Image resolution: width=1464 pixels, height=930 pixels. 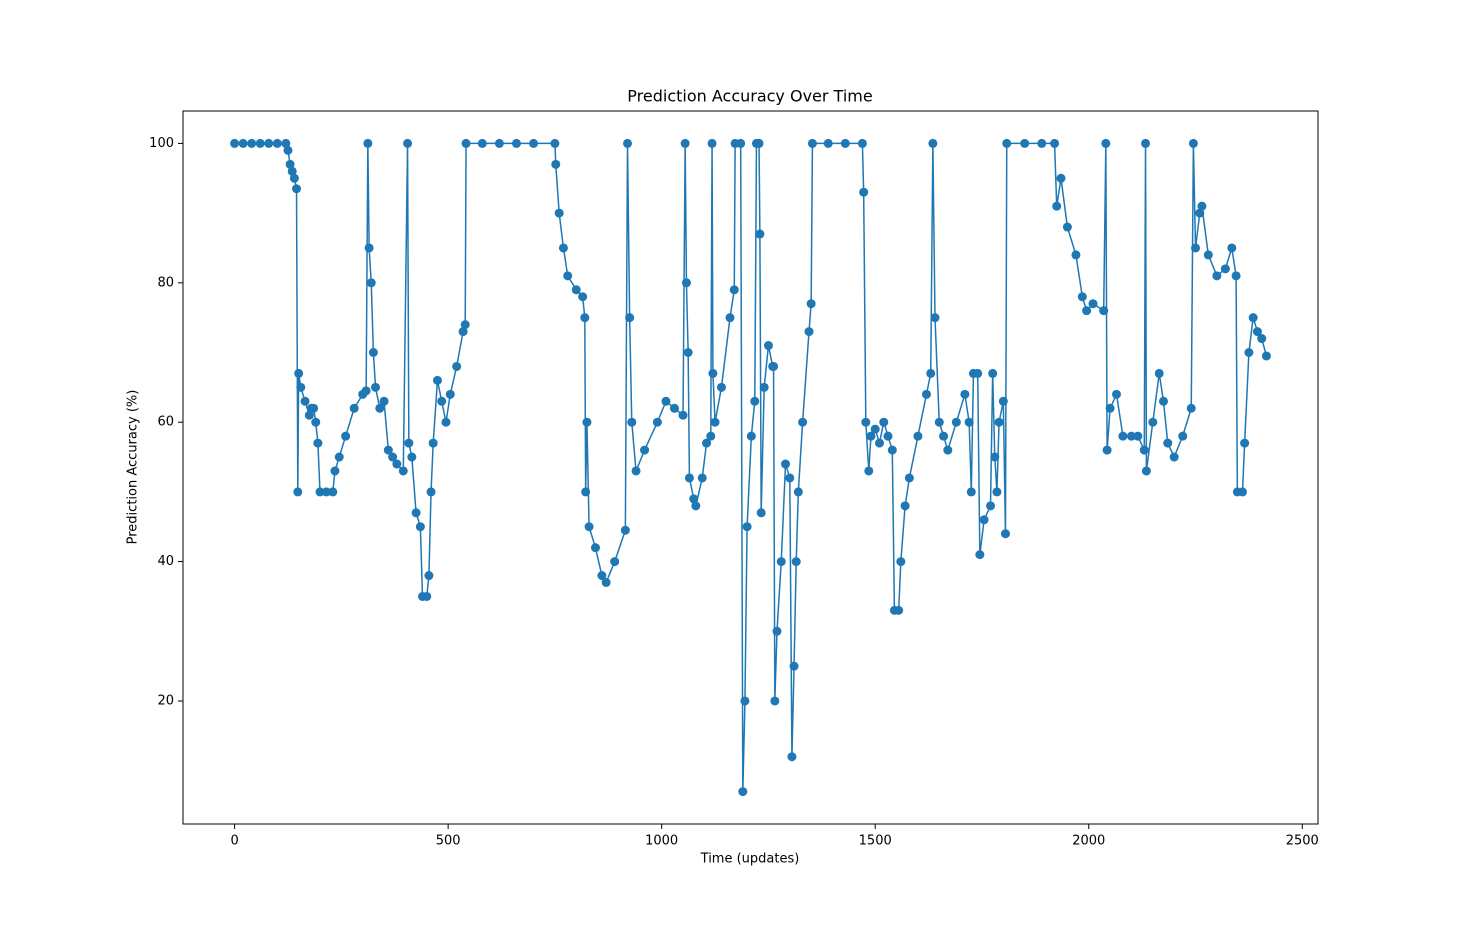 I want to click on x-tick-label: 1000, so click(x=661, y=841).